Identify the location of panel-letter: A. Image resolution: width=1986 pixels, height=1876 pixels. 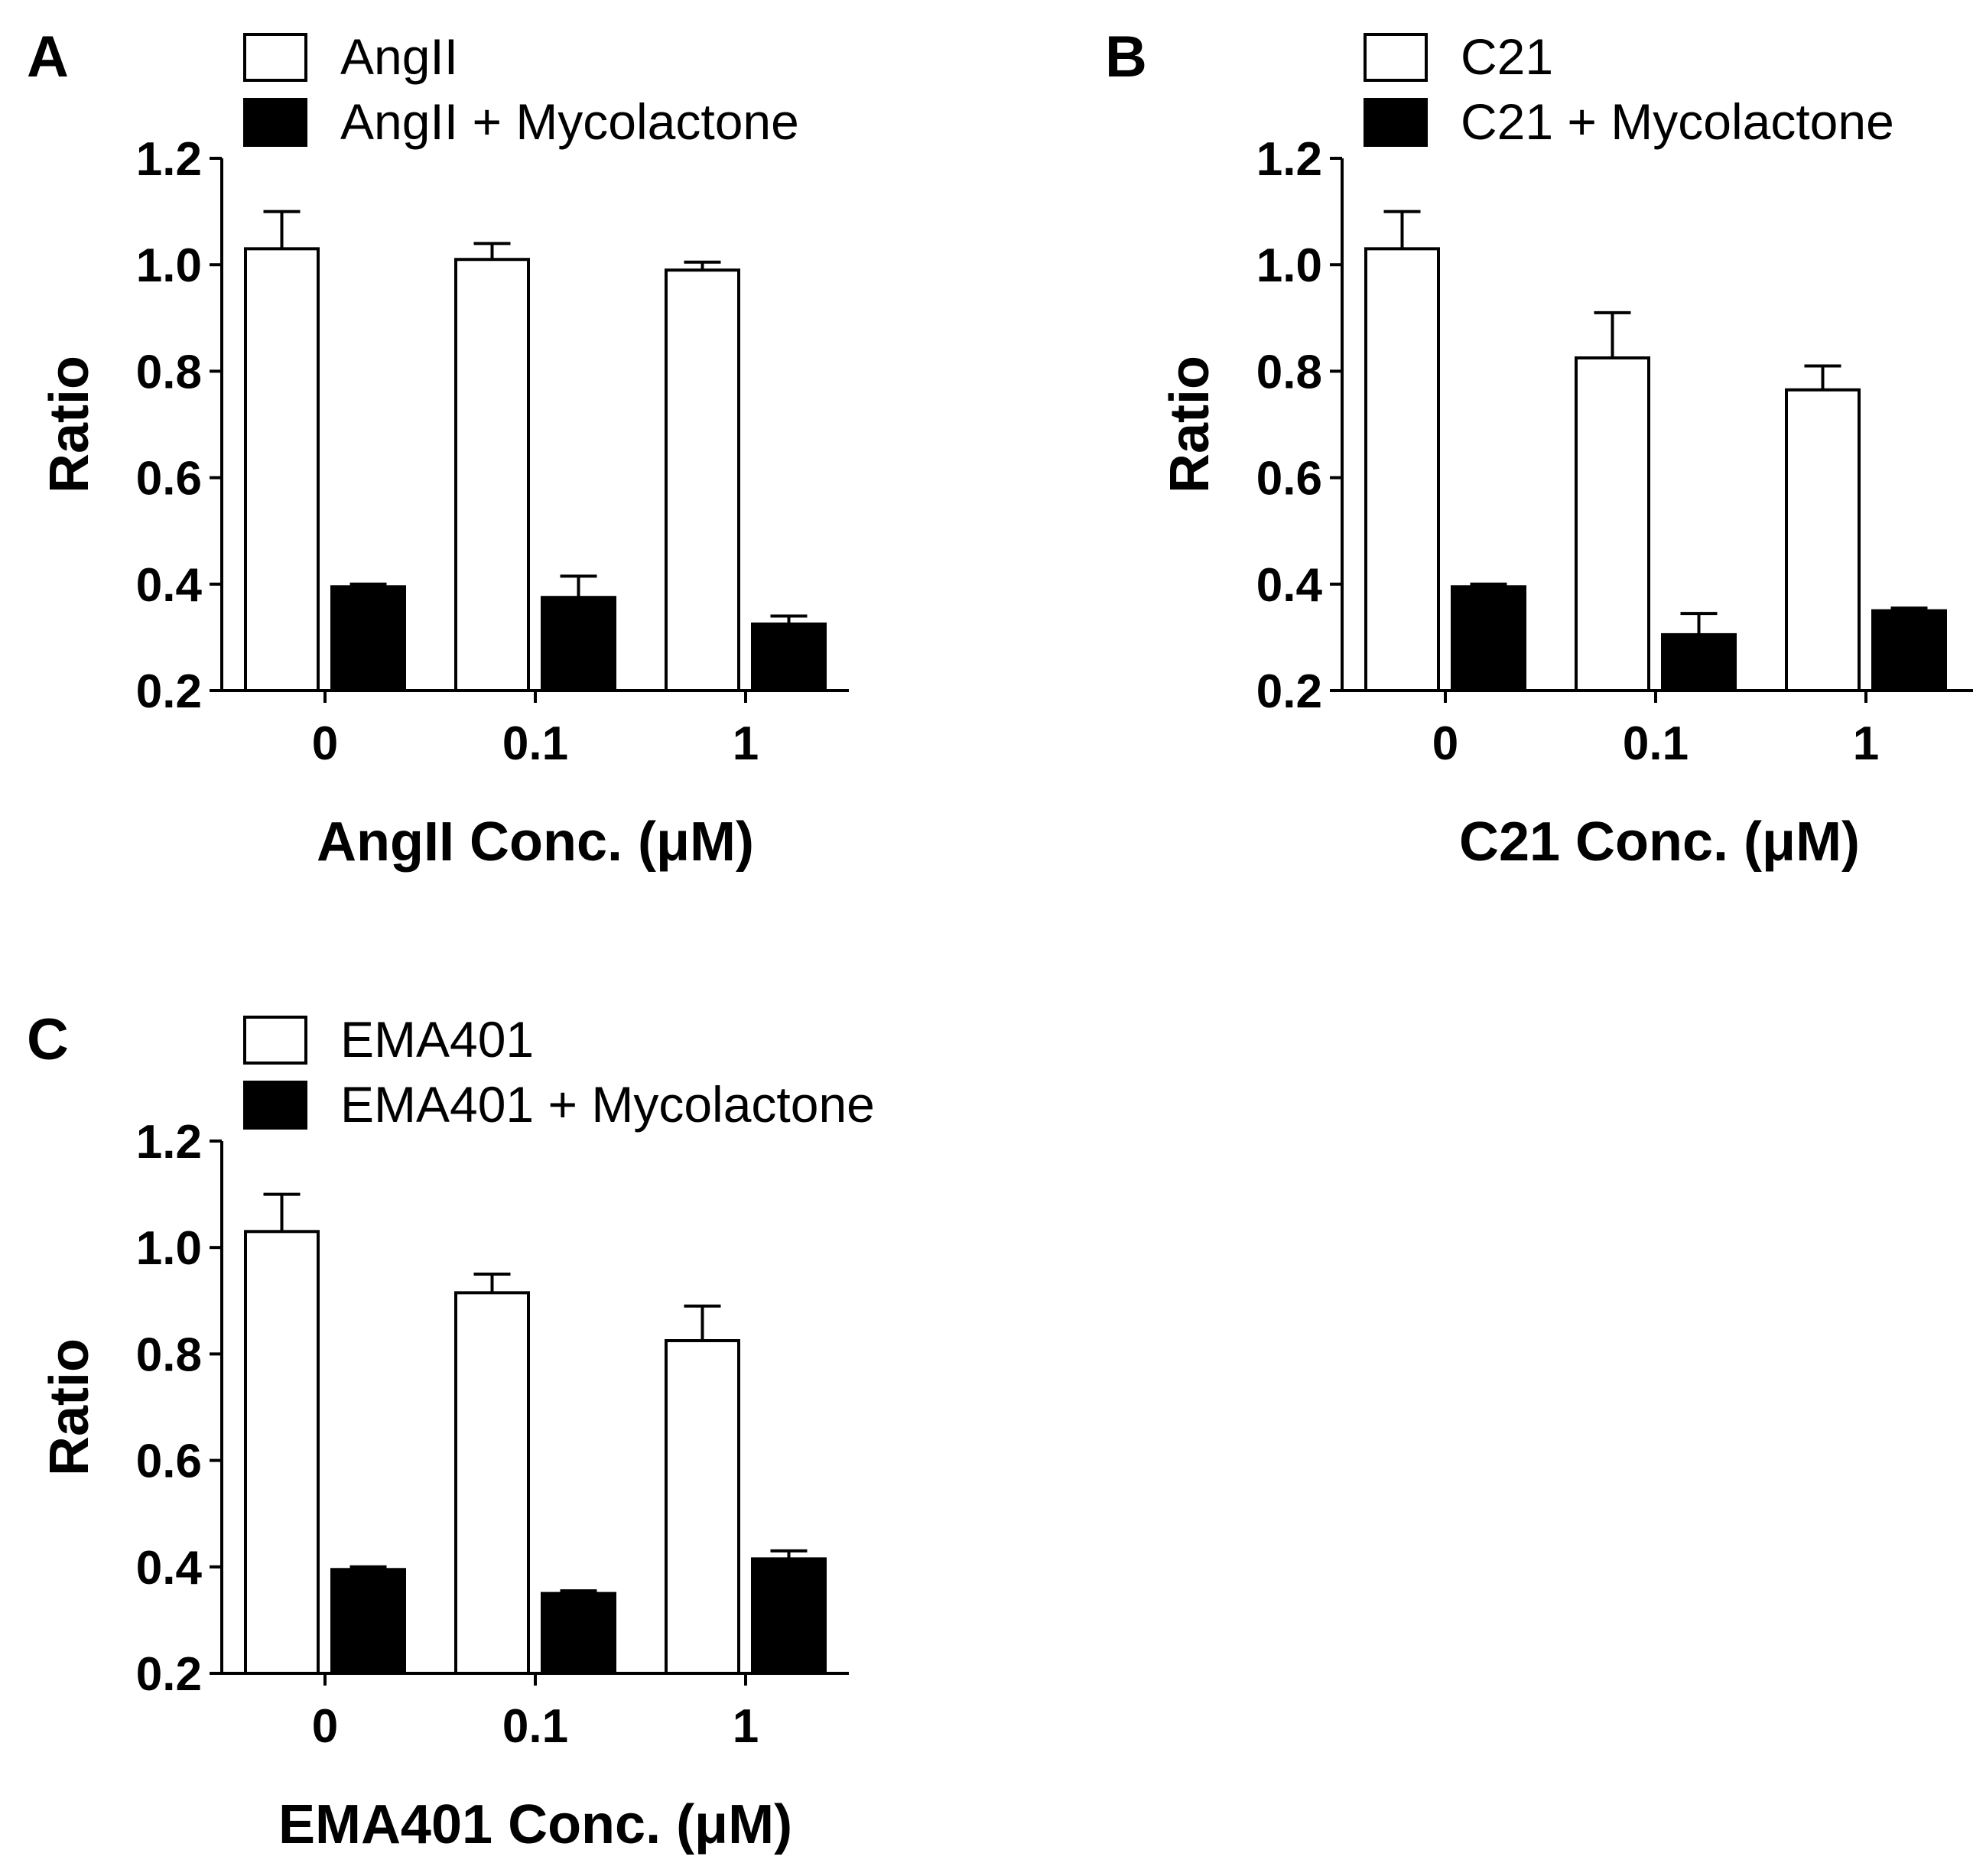
(48, 56).